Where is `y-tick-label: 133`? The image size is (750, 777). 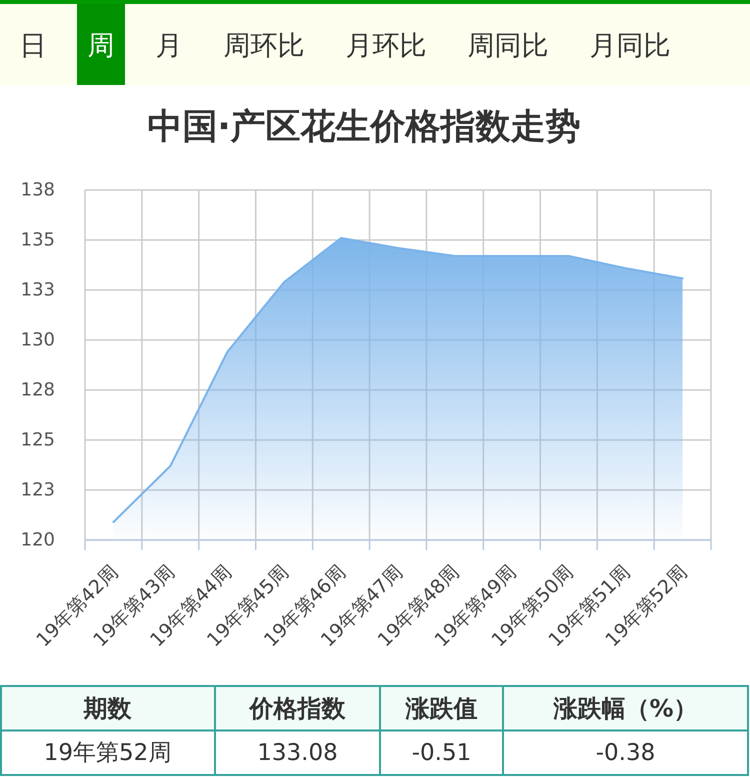
y-tick-label: 133 is located at coordinates (37, 290).